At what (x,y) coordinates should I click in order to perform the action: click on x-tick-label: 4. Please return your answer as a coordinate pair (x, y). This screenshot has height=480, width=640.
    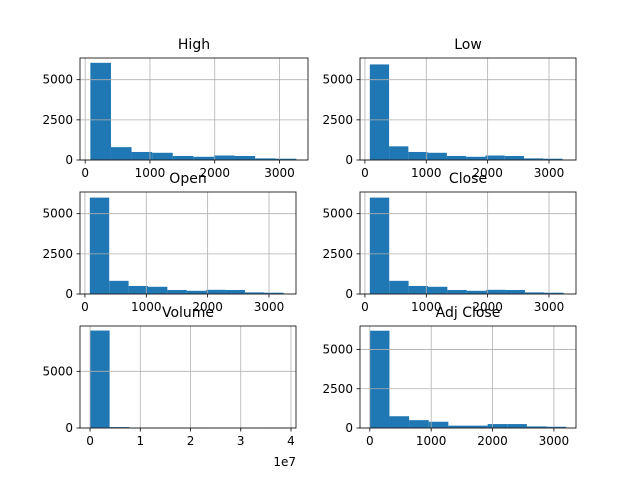
    Looking at the image, I should click on (291, 441).